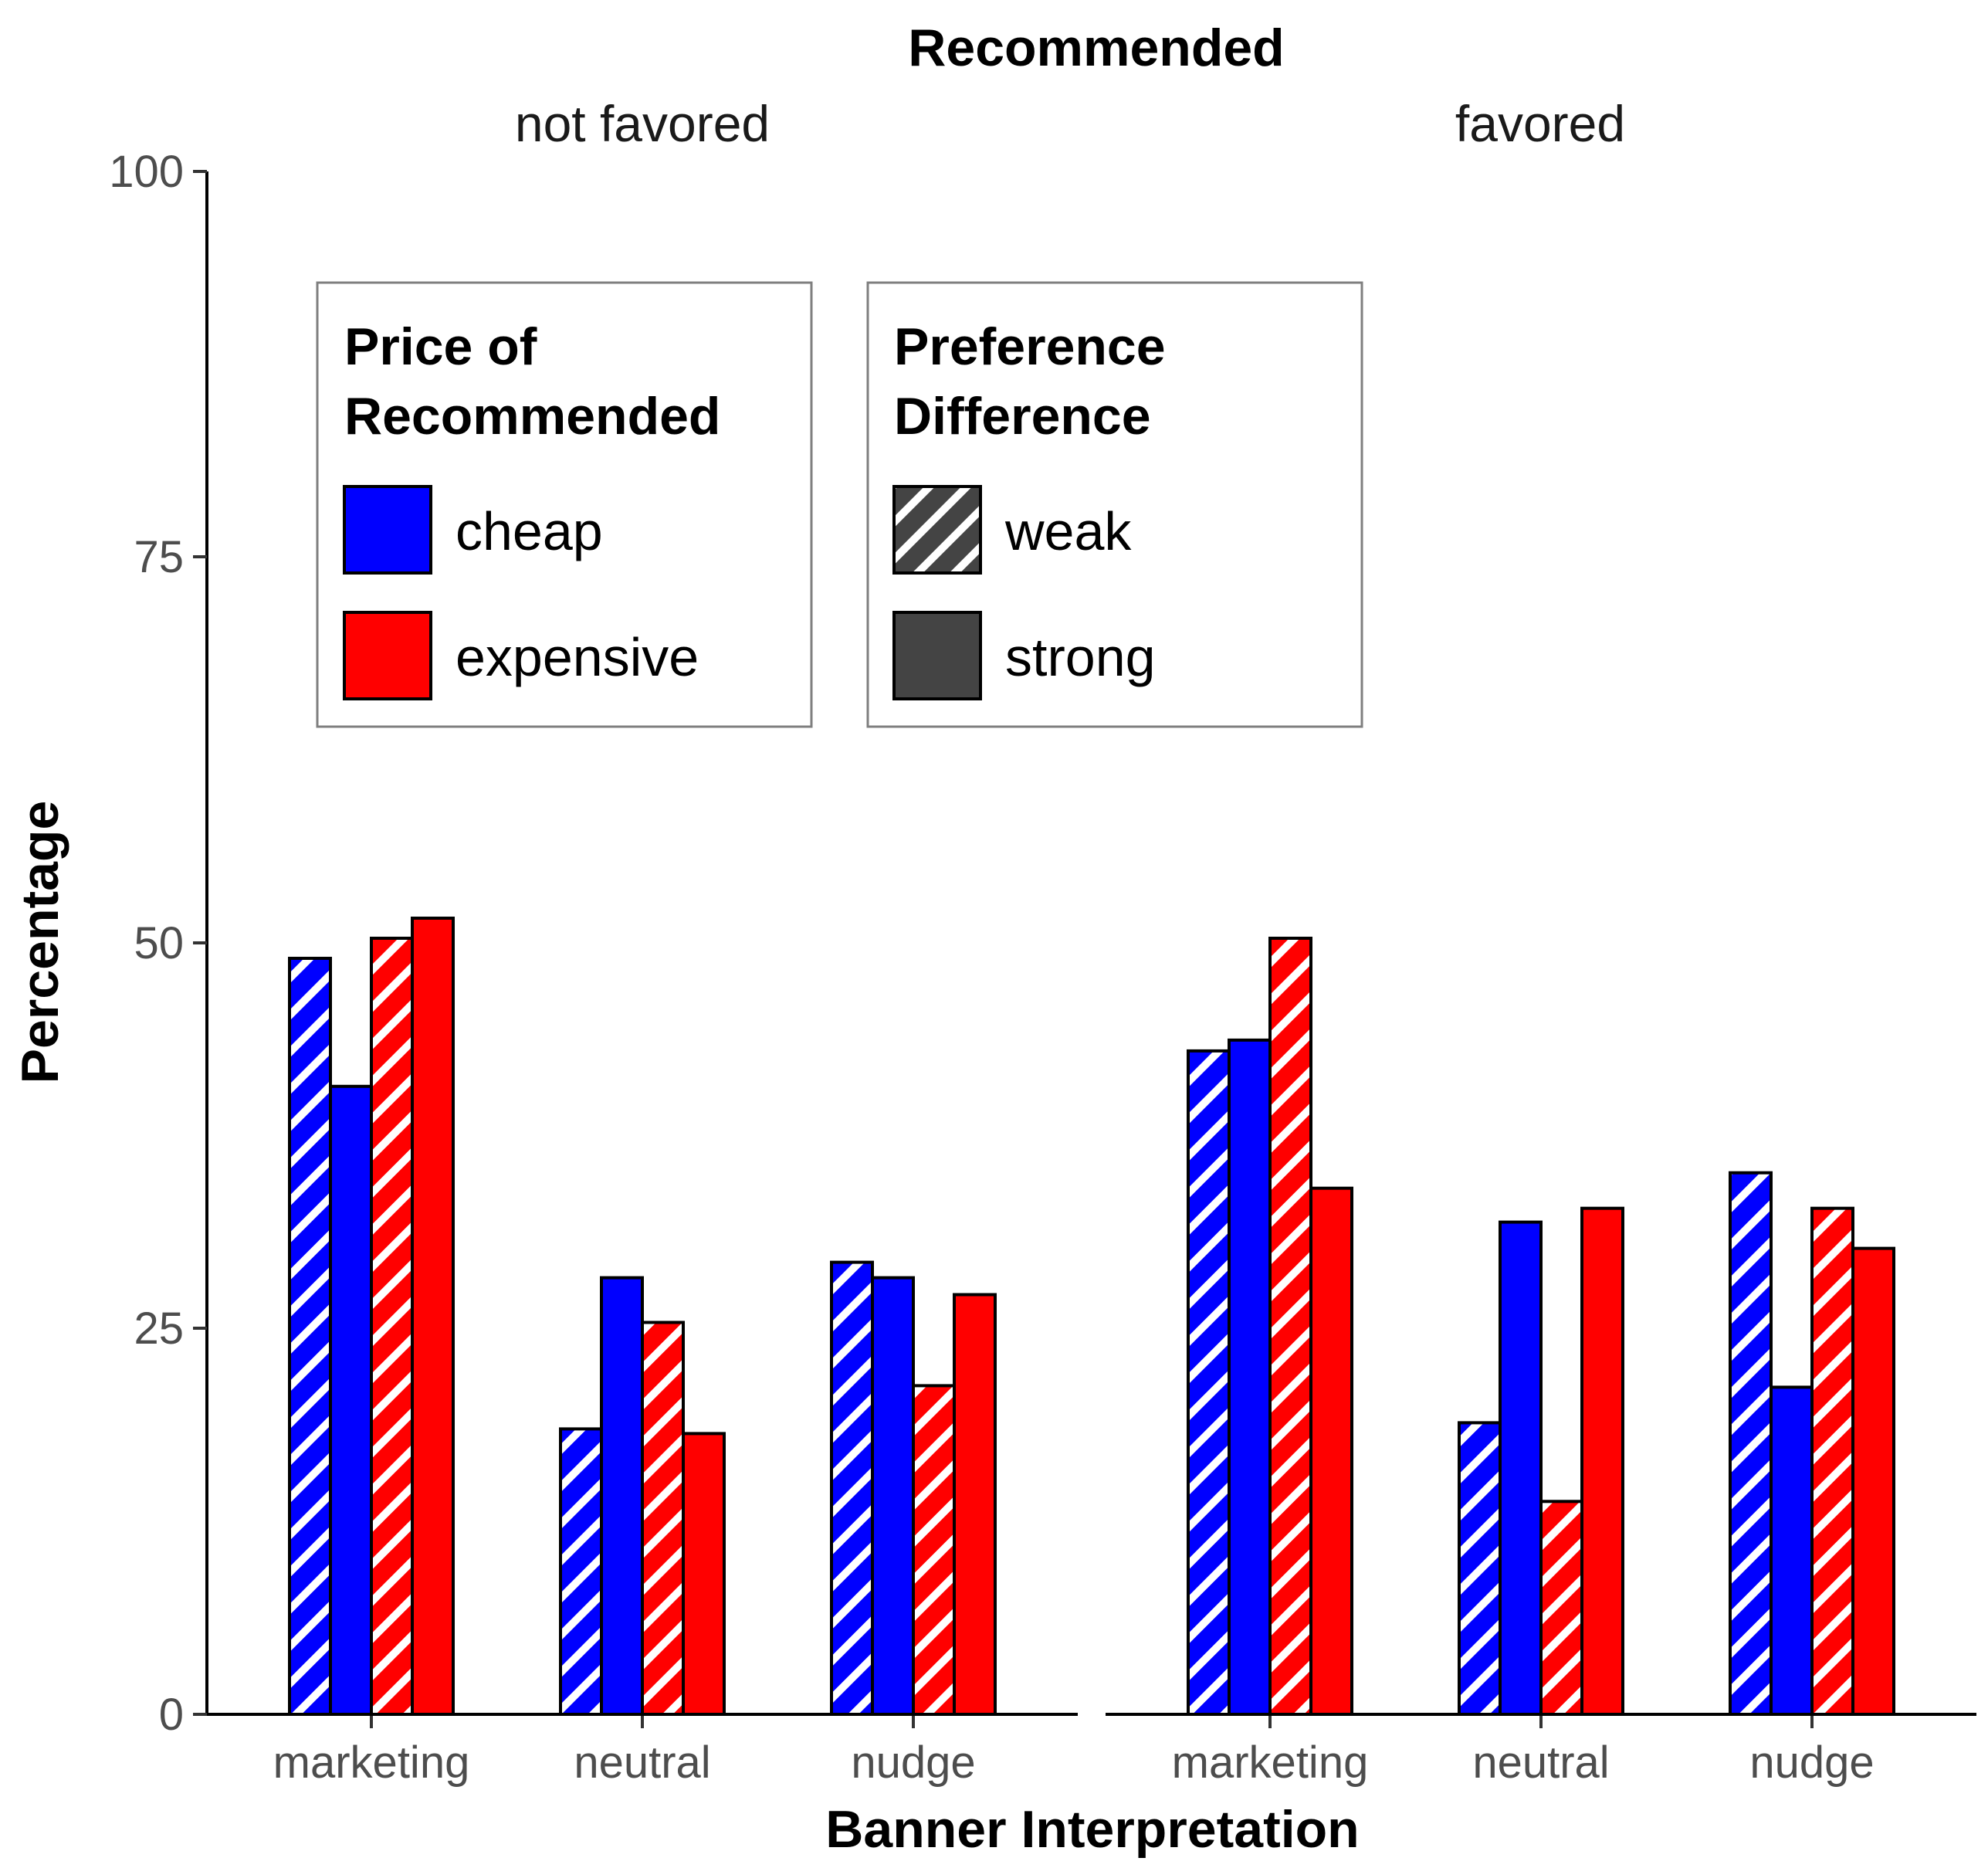  Describe the element at coordinates (1250, 1377) in the screenshot. I see `bar-favored-marketing-cheap-strong` at that location.